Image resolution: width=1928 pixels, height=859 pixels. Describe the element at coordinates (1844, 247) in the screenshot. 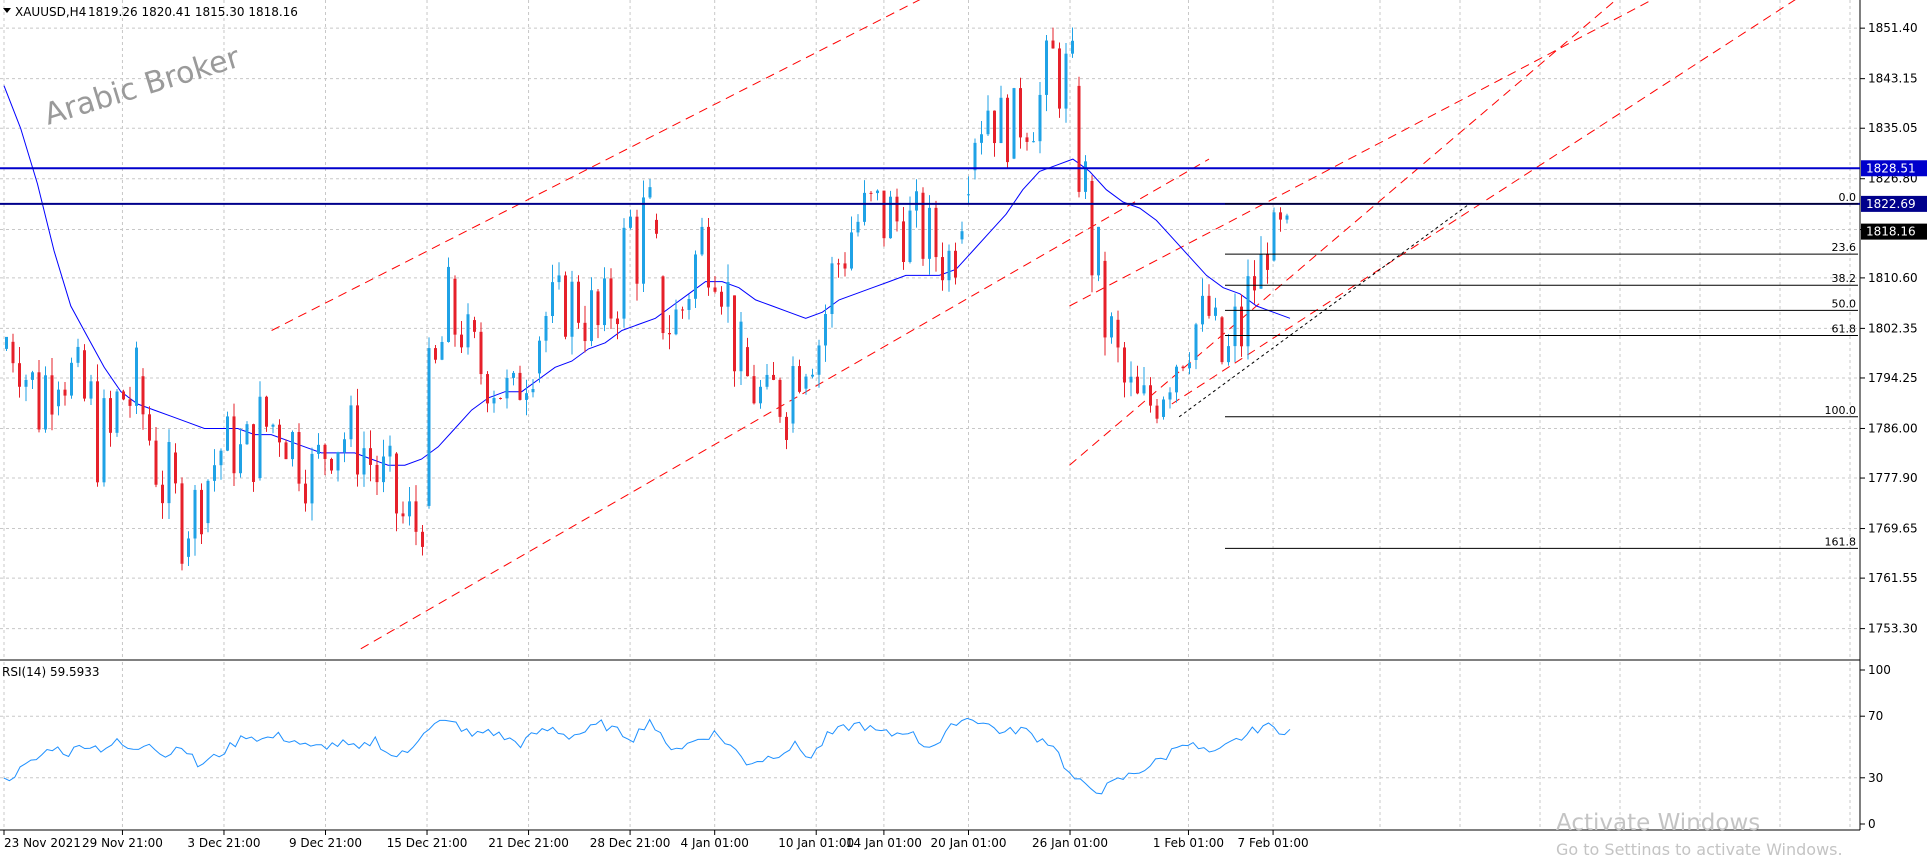

I see `fib-level-label: 23.6` at that location.